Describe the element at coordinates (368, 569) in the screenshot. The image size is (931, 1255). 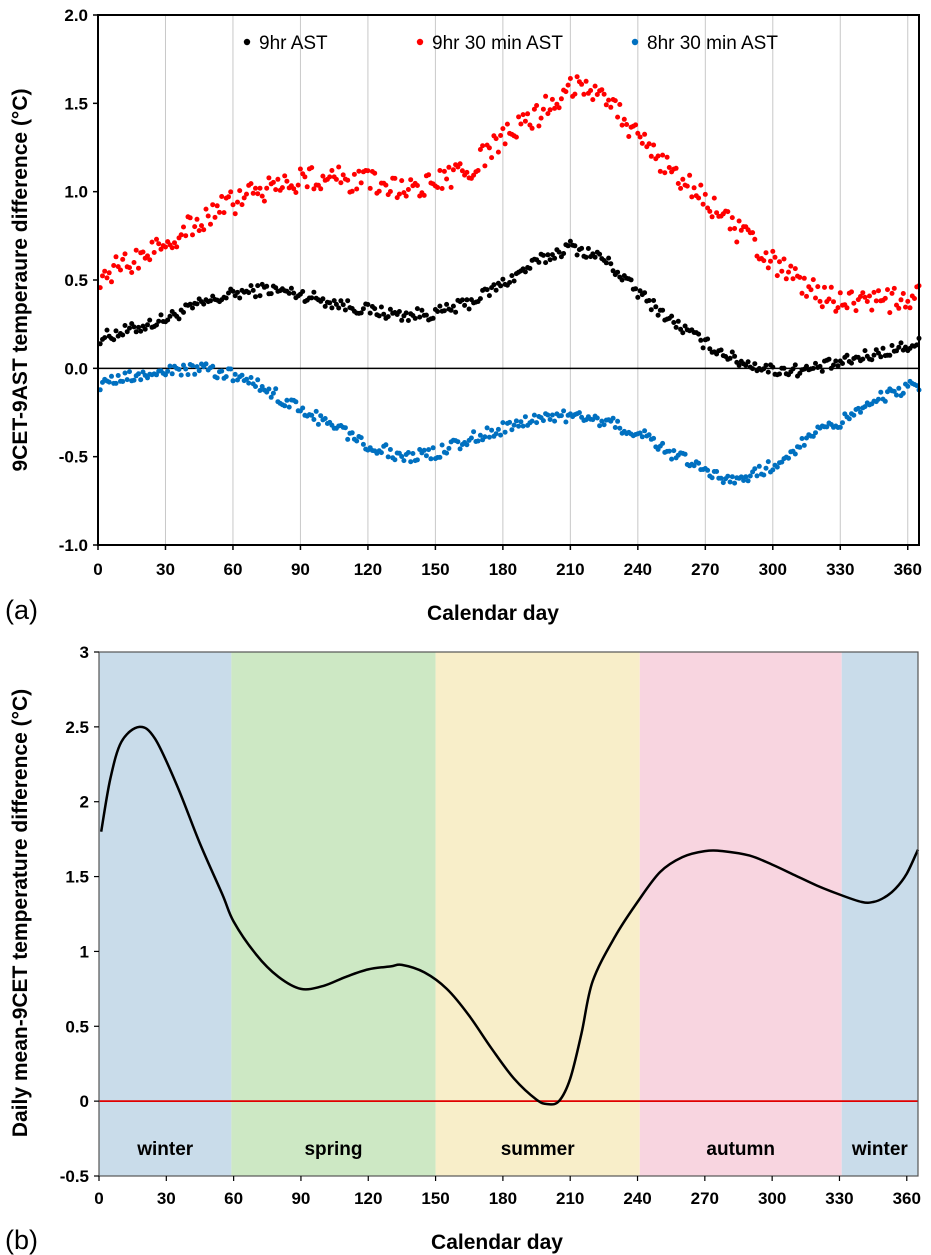
I see `panel-a-x-tick-label: 120` at that location.